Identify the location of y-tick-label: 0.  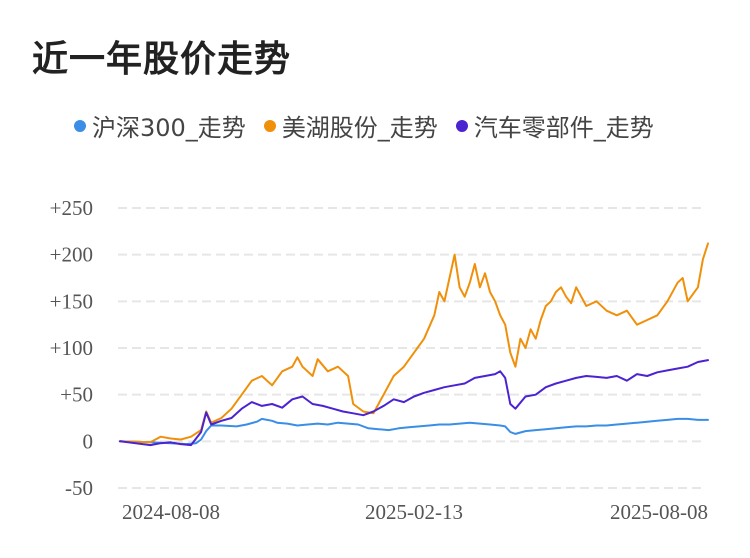
(88, 441).